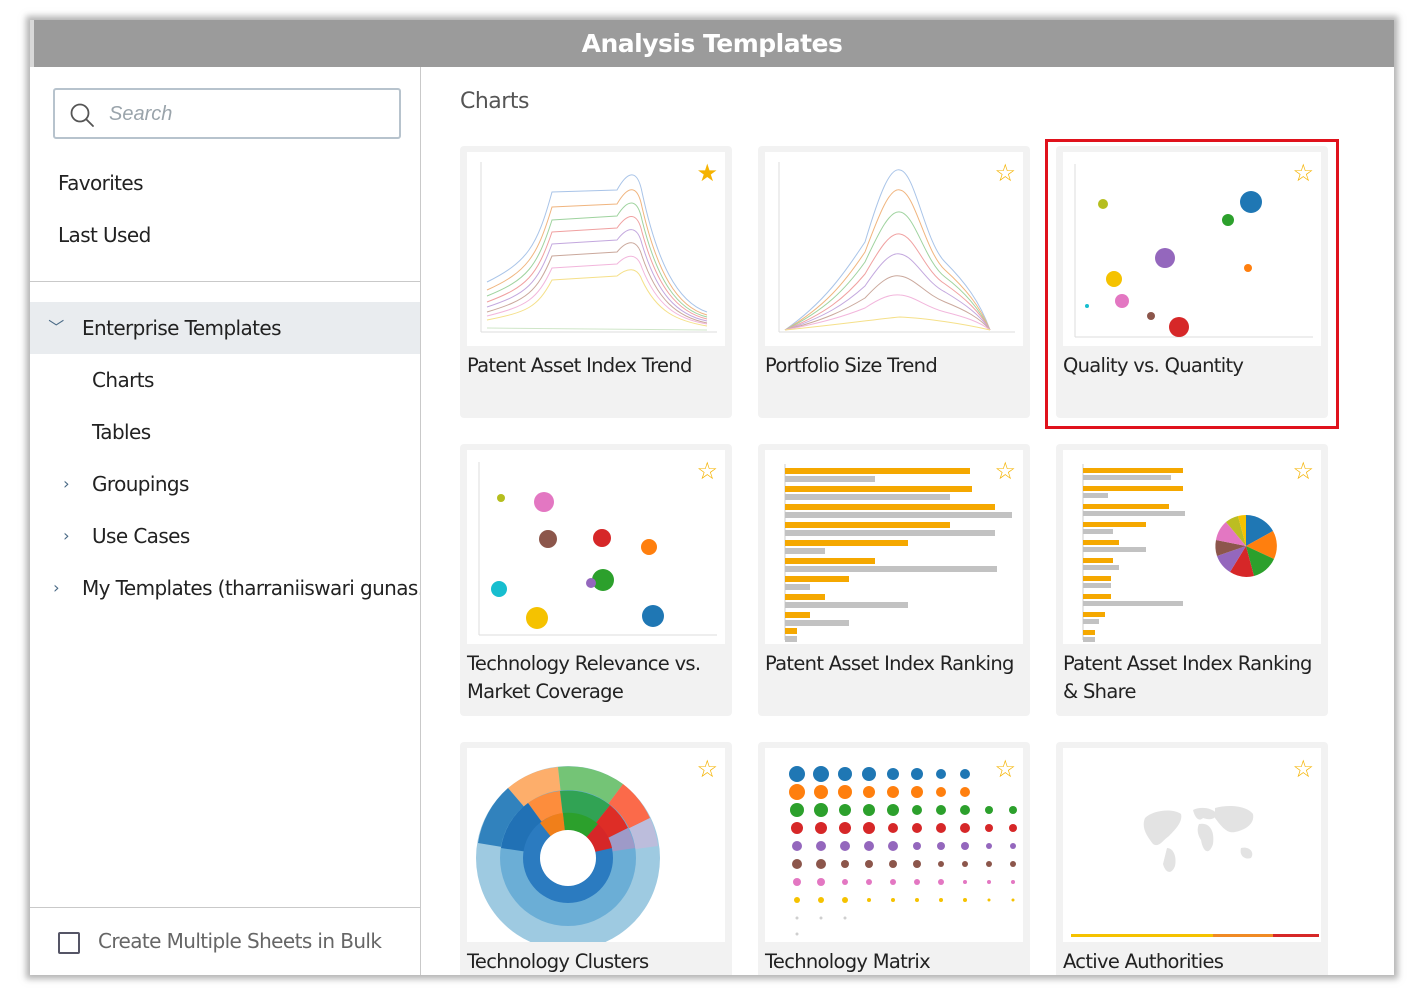 The width and height of the screenshot is (1418, 993). I want to click on card-title: Technology Clusters, so click(558, 961).